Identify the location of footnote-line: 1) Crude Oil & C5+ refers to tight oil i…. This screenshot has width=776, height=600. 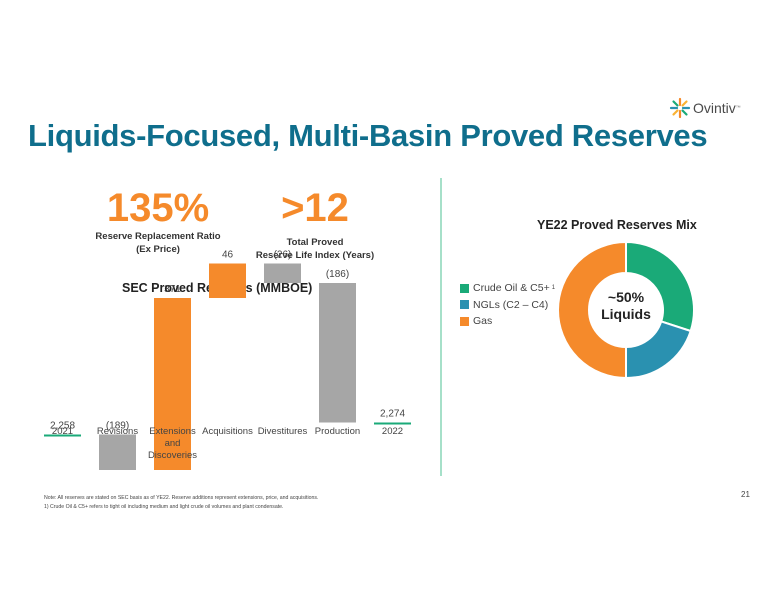
(164, 507).